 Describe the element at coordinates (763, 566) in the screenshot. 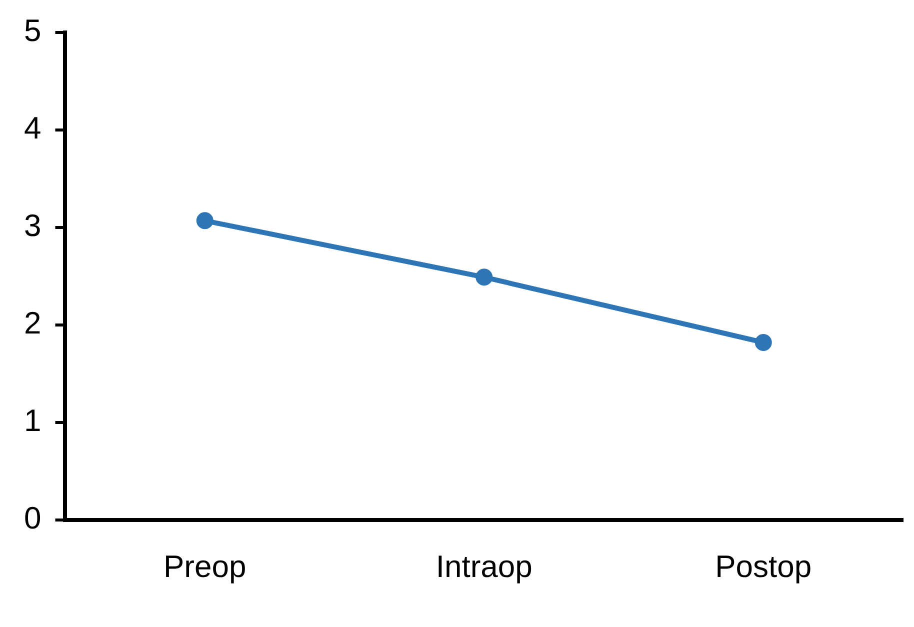

I see `x-tick-label: Postop` at that location.